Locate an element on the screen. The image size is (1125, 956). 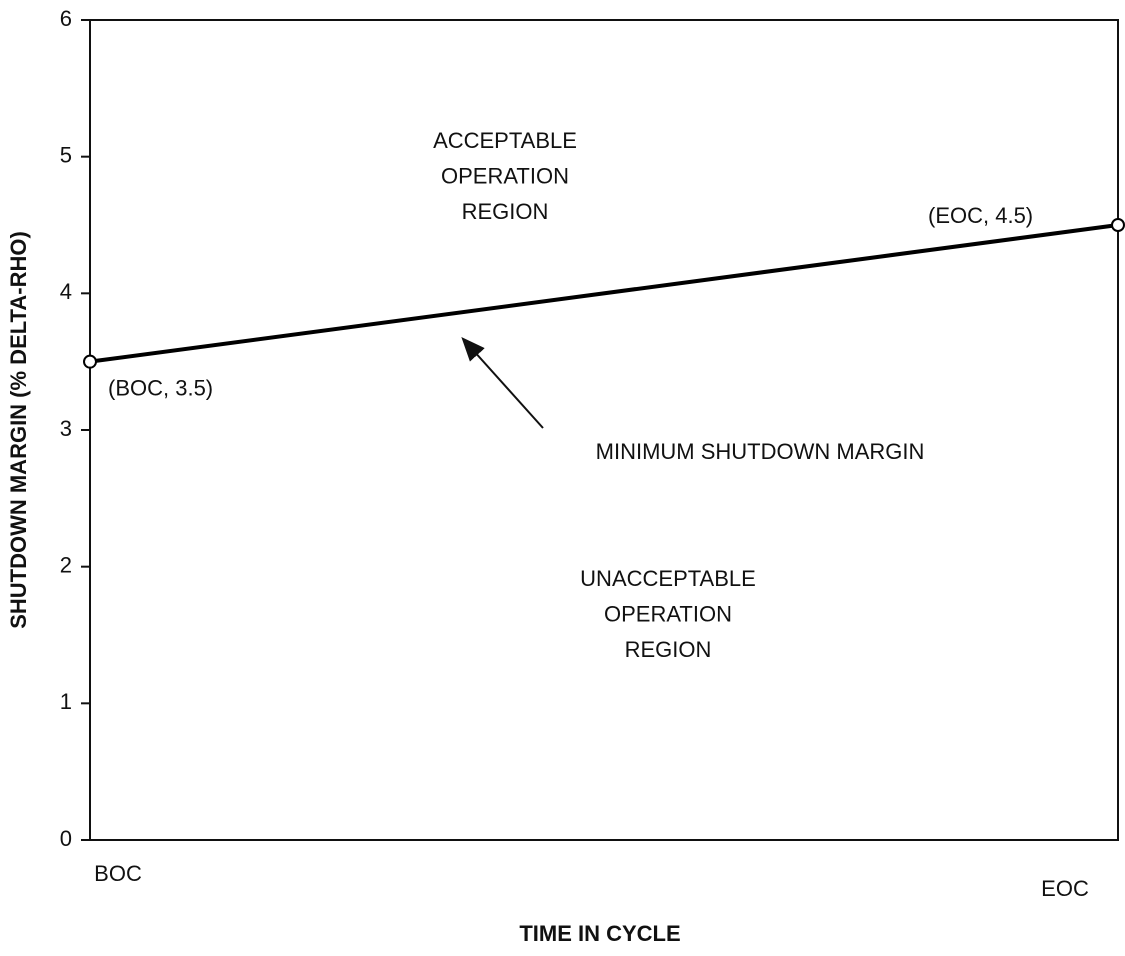
annotation-arrow is located at coordinates (502, 383).